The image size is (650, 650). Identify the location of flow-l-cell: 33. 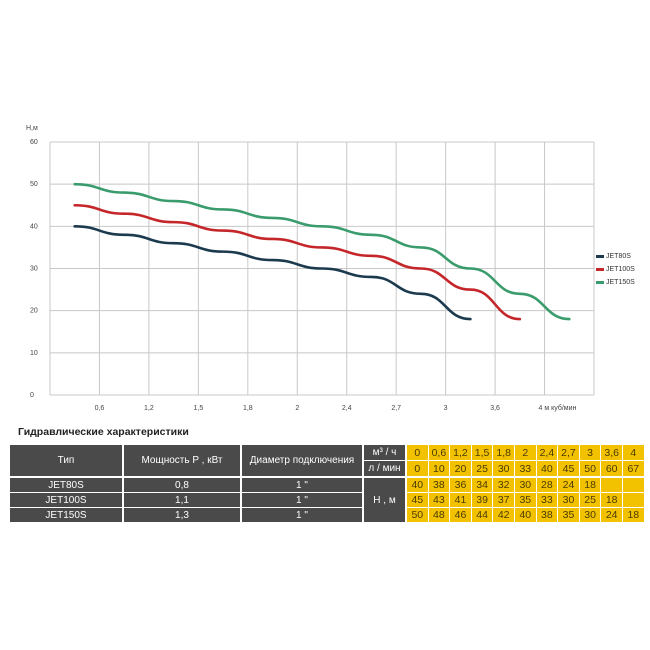
(525, 468).